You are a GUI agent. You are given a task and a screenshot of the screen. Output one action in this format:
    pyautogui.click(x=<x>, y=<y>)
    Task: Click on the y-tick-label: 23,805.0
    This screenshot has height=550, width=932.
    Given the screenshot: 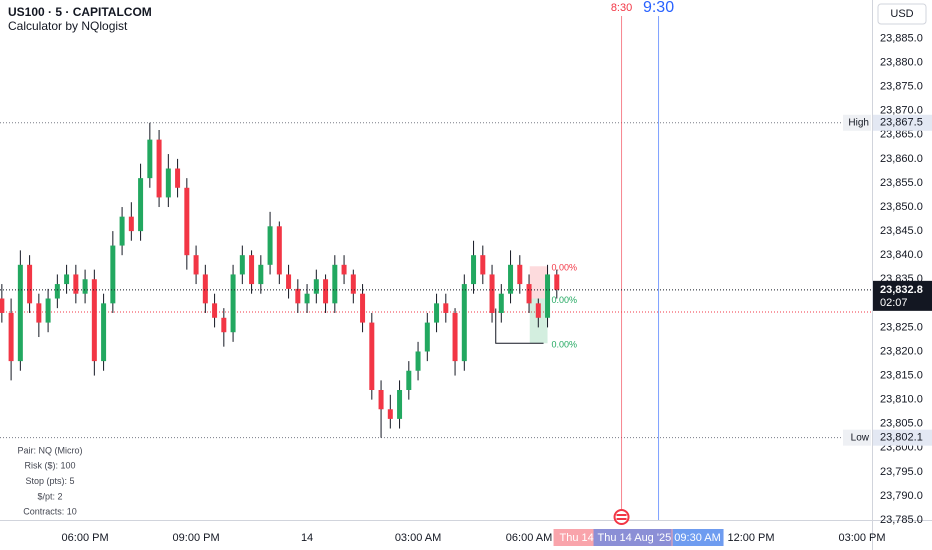 What is the action you would take?
    pyautogui.click(x=901, y=424)
    